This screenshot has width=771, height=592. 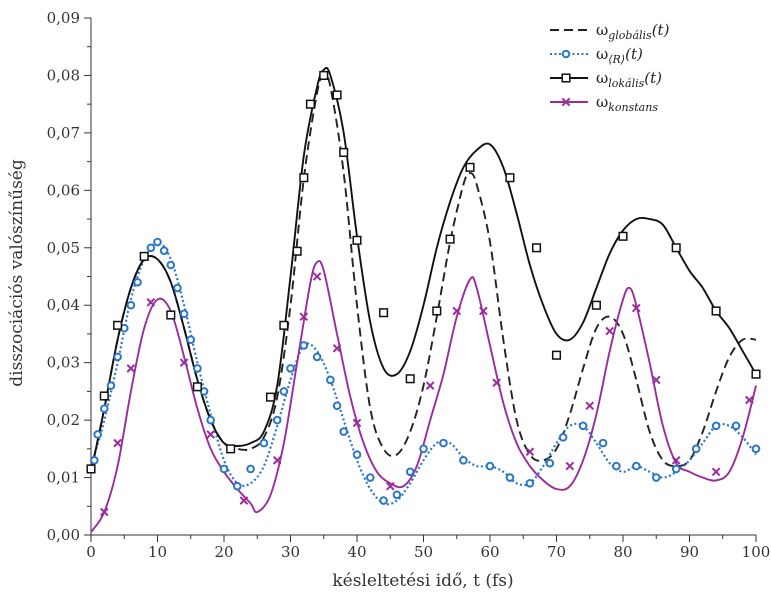 I want to click on y-tick-label: 0,05, so click(x=63, y=248).